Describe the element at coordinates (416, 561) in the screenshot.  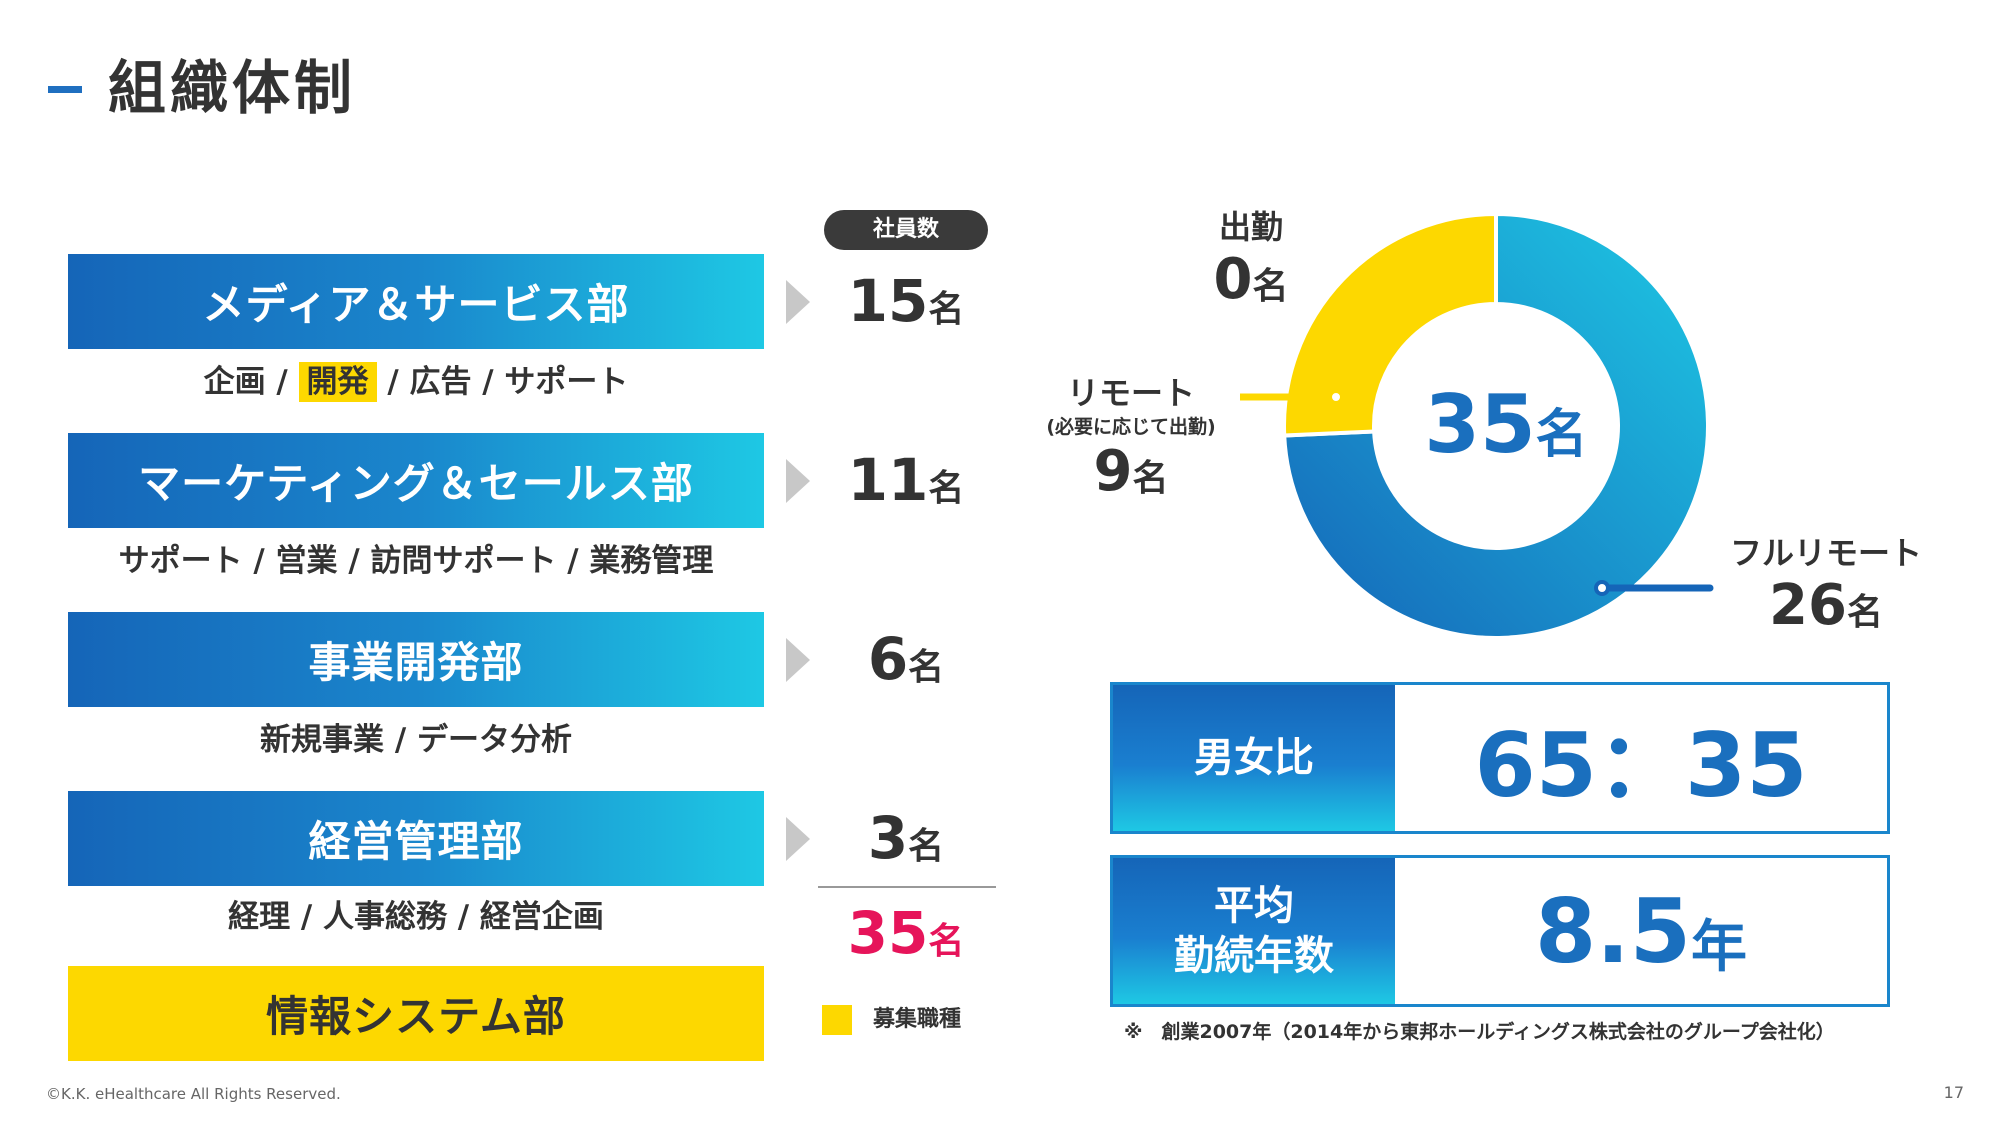
I see `dept-roles: サポート / 営業 / 訪問サポート / 業務管理` at that location.